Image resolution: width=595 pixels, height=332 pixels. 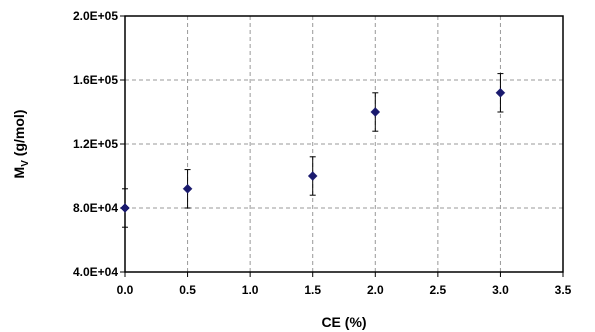 What do you see at coordinates (344, 290) in the screenshot?
I see `x-axis-tick-labels: 0.0 0.5 1.0 1.5 2.0 2.5 3.0 3.5` at bounding box center [344, 290].